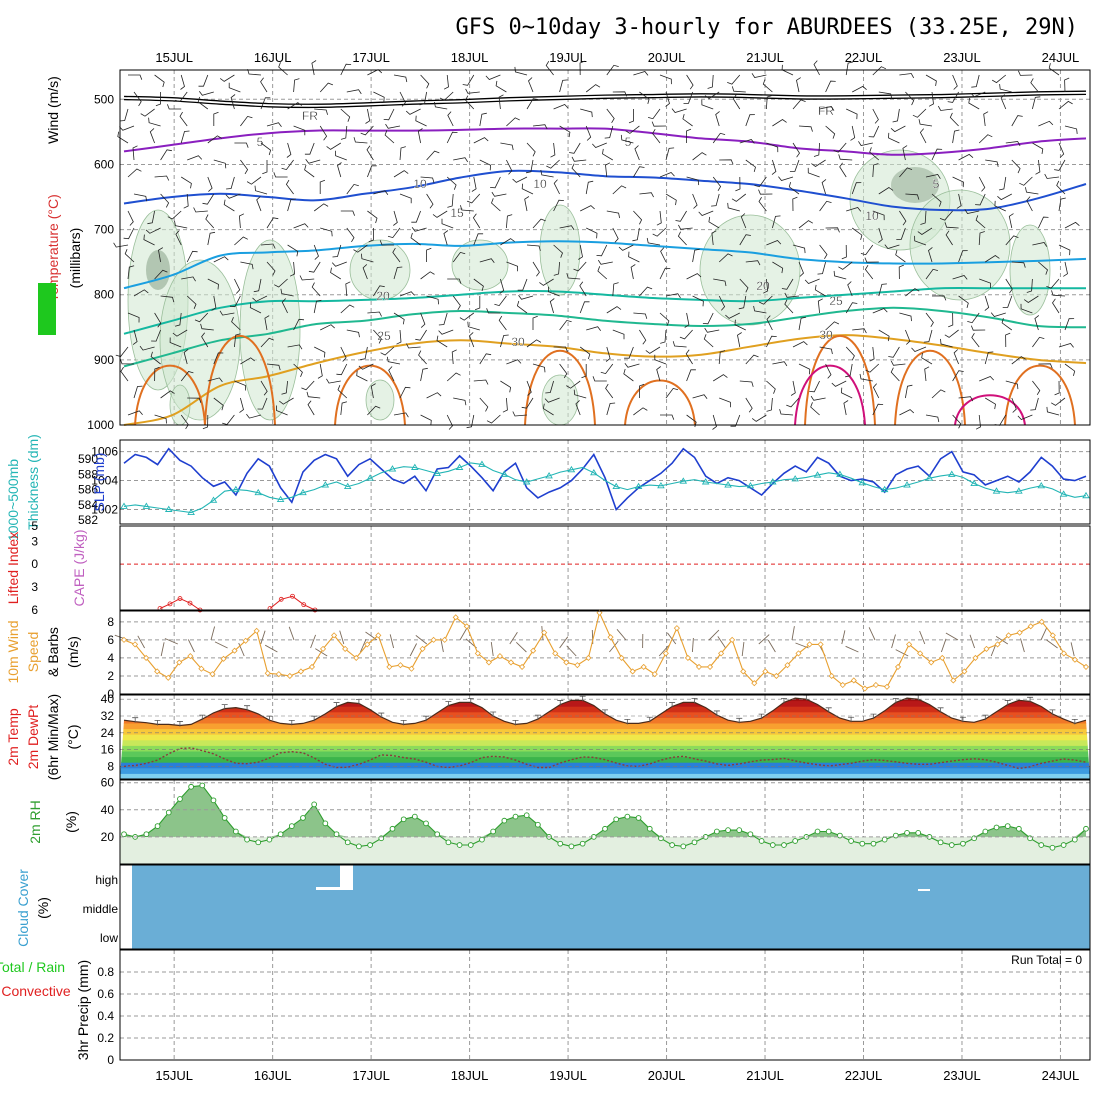  What do you see at coordinates (34, 541) in the screenshot?
I see `lifted-tick: 3` at bounding box center [34, 541].